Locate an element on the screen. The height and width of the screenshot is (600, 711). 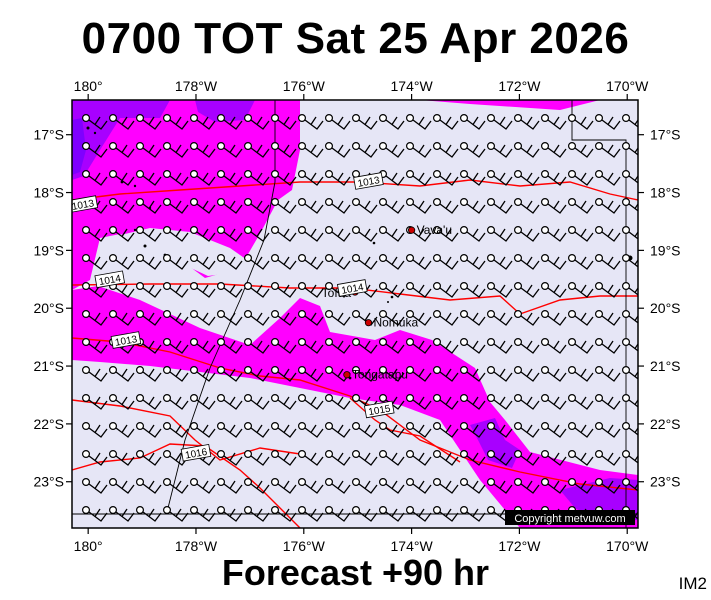
place-label: Tongatapu is located at coordinates (380, 375).